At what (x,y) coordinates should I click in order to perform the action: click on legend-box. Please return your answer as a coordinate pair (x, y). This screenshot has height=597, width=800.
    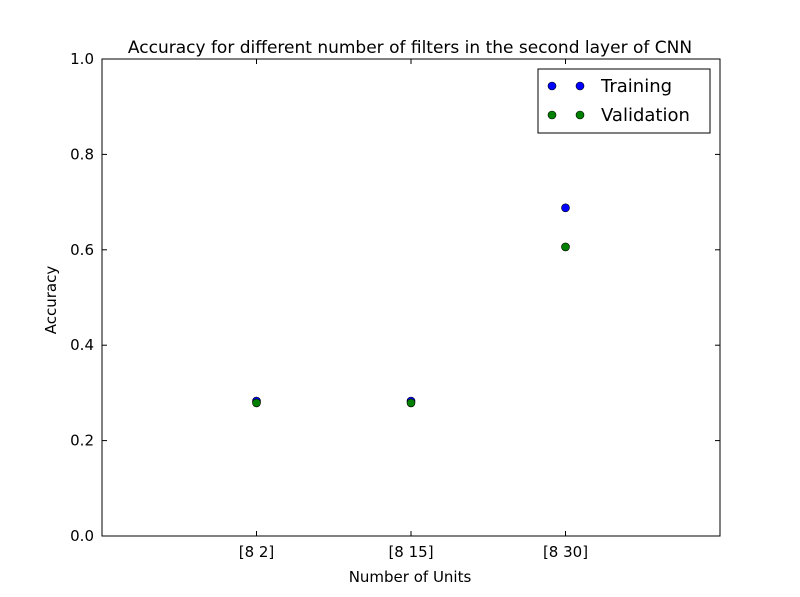
    Looking at the image, I should click on (624, 101).